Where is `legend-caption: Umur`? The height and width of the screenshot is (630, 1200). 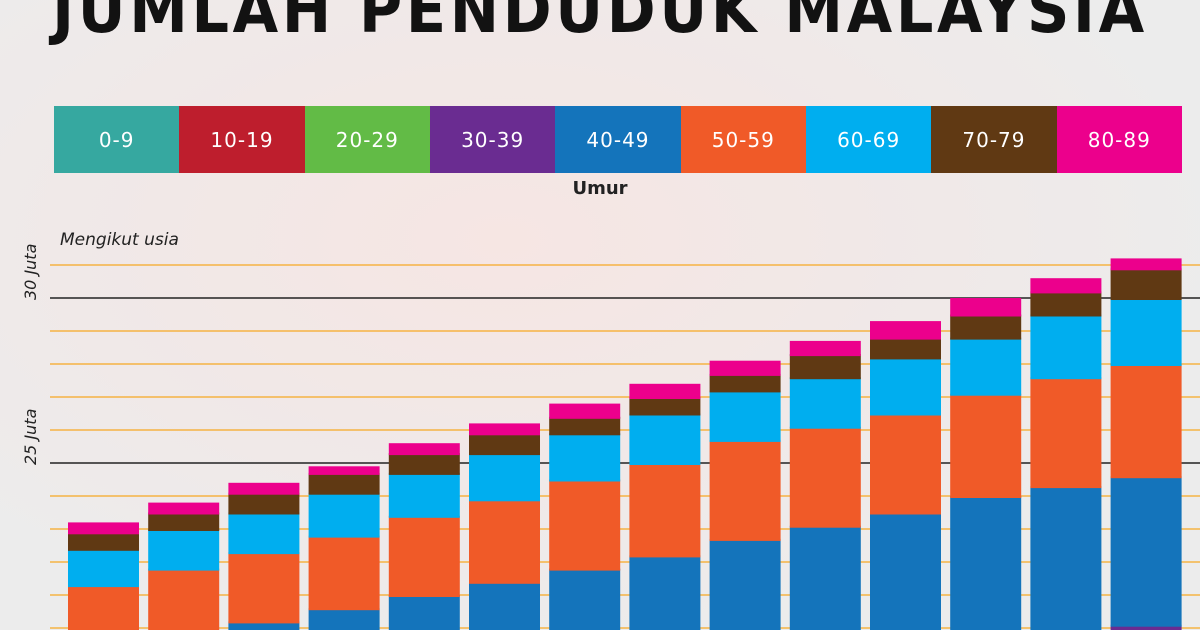
legend-caption: Umur is located at coordinates (600, 188).